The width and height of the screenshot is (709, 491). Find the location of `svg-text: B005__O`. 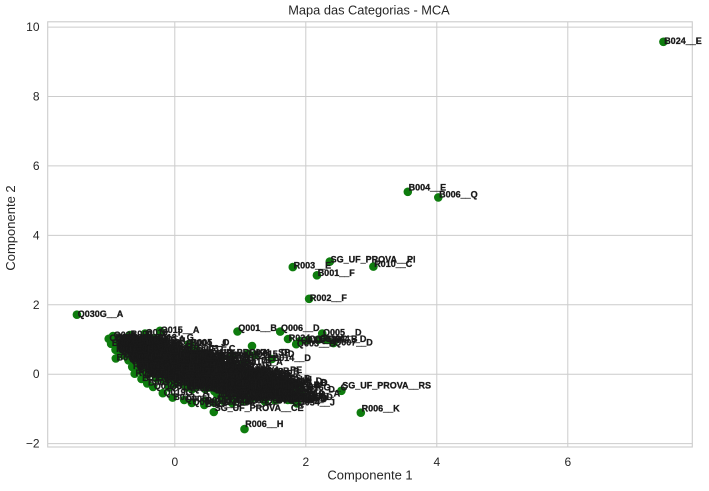

svg-text: B005__O is located at coordinates (210, 343).